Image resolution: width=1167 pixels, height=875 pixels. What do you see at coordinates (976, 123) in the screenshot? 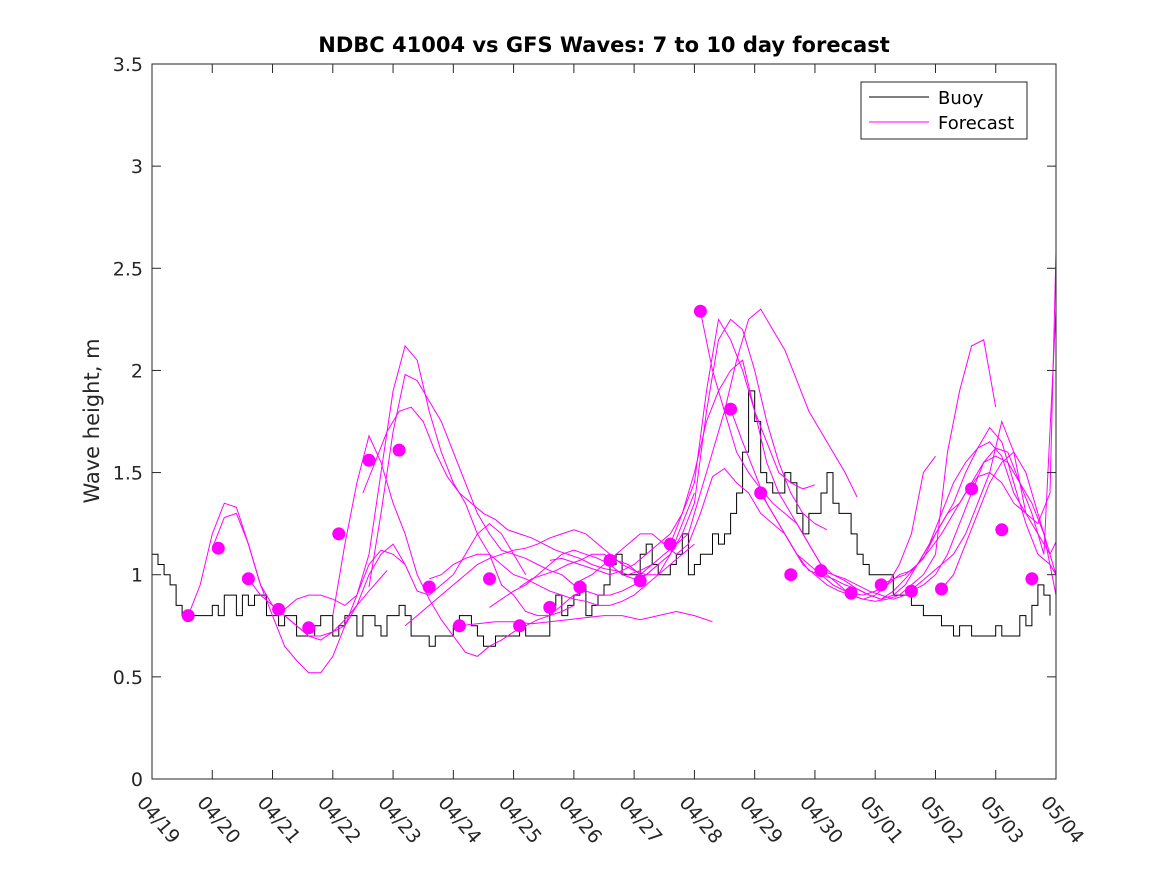
I see `legend-forecast-label: Forecast` at bounding box center [976, 123].